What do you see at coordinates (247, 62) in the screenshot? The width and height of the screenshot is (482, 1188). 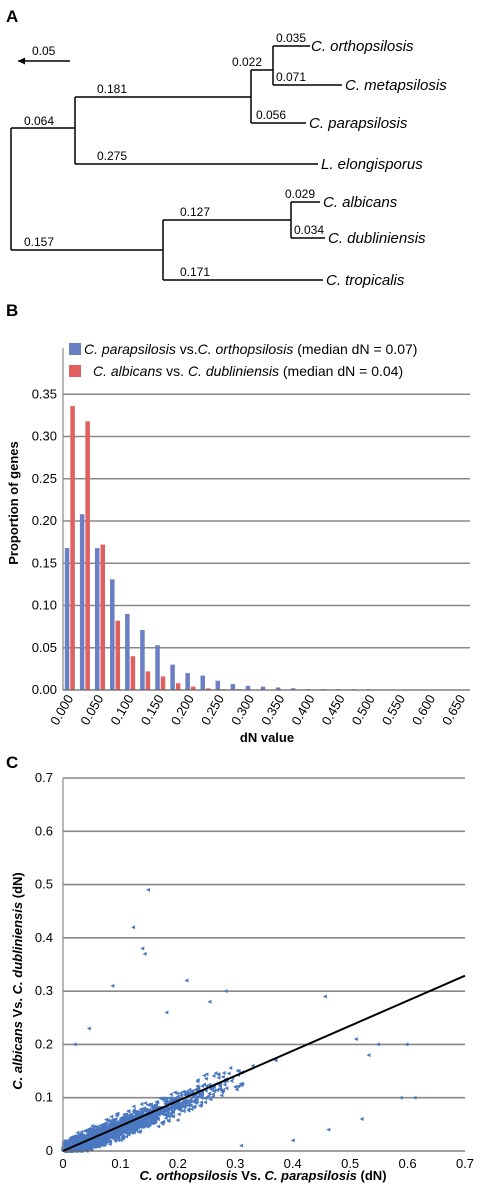 I see `branch-label-orth-meta: 0.022` at bounding box center [247, 62].